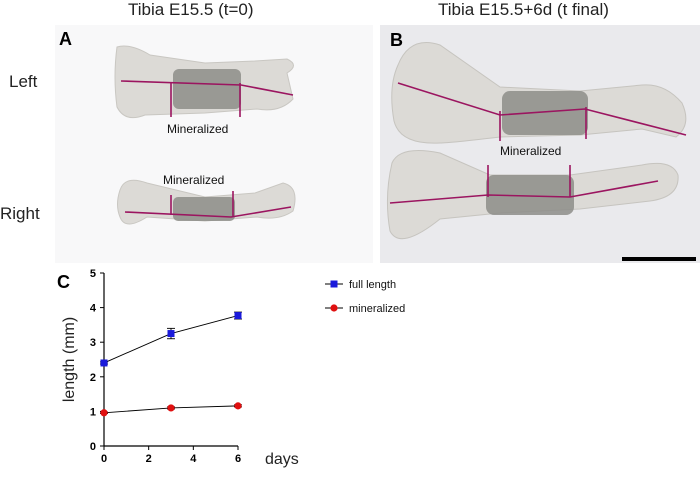 This screenshot has width=700, height=483. I want to click on y-axis-label: length (mm), so click(69, 359).